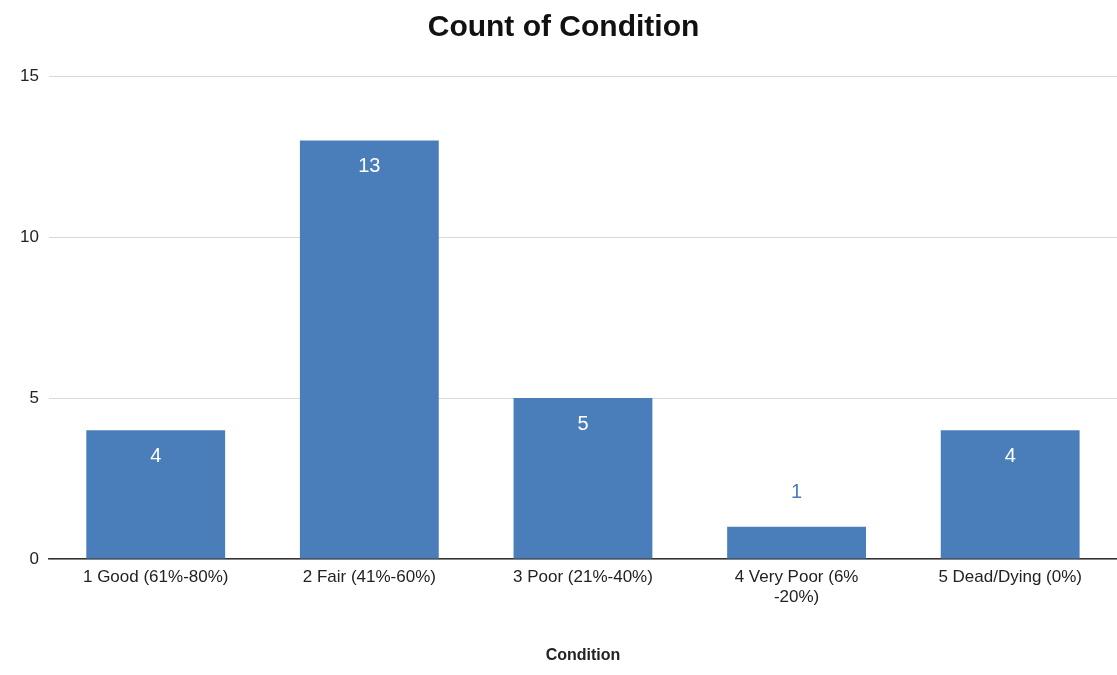  Describe the element at coordinates (563, 26) in the screenshot. I see `chart-title: Count of Condition` at that location.